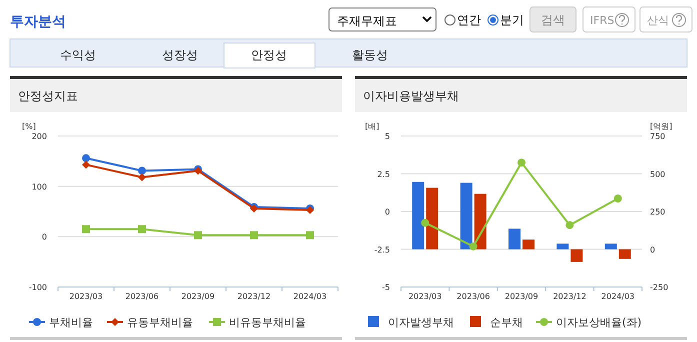 This screenshot has height=342, width=697. Describe the element at coordinates (658, 20) in the screenshot. I see `text: 산식` at that location.